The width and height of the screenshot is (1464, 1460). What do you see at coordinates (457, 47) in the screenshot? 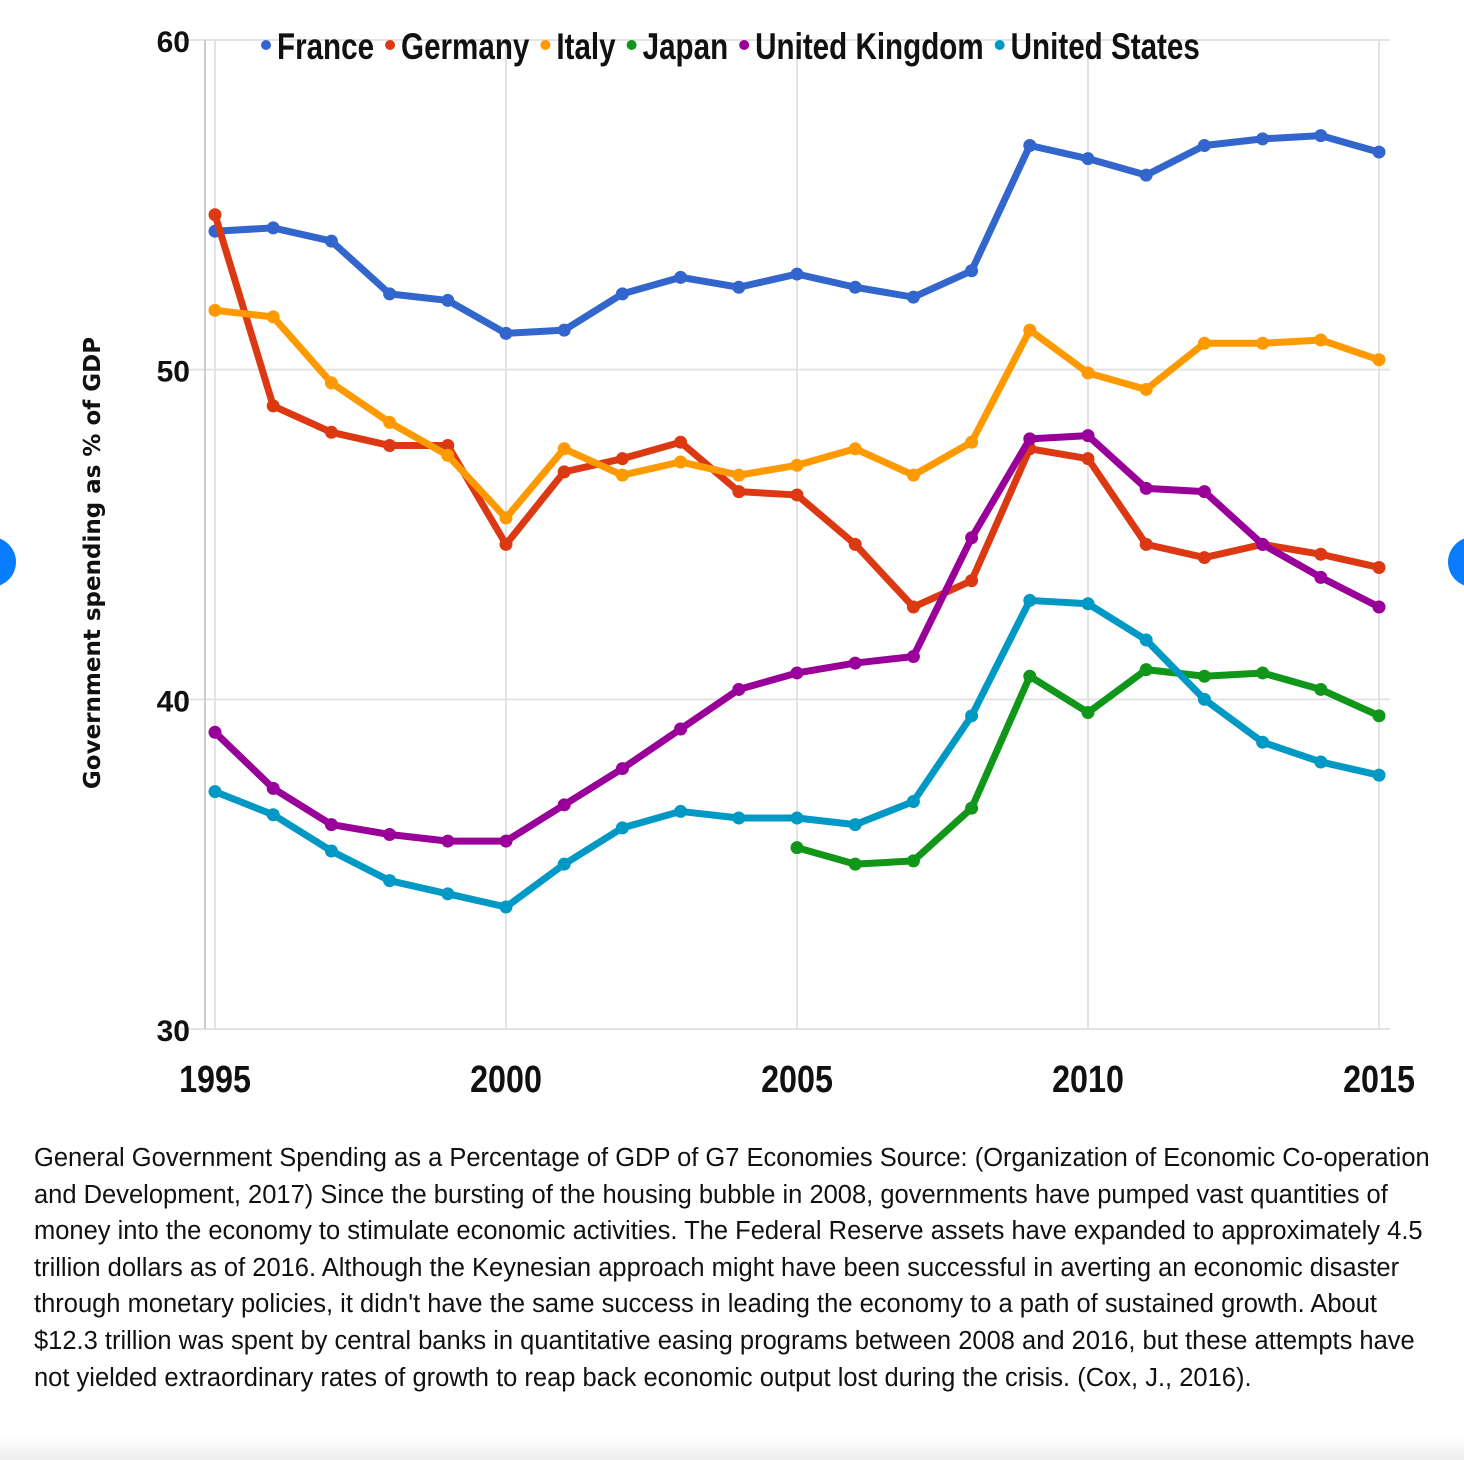
I see `legend-item: Germany` at bounding box center [457, 47].